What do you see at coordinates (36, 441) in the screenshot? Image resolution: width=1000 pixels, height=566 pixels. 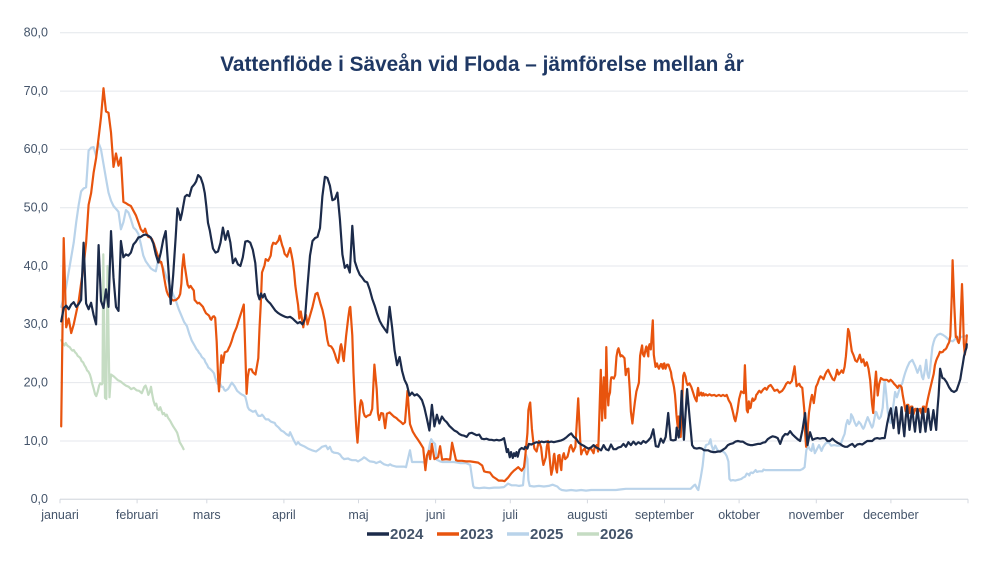 I see `svg-text: 10,0` at bounding box center [36, 441].